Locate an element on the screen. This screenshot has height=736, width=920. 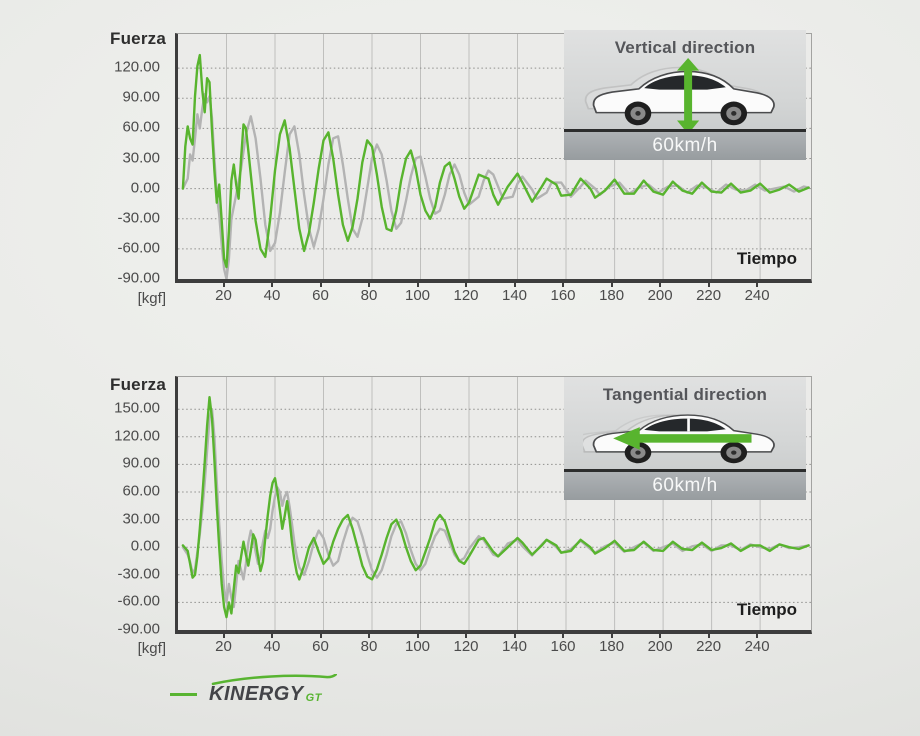
tangential-arrow-icon is located at coordinates (682, 438).